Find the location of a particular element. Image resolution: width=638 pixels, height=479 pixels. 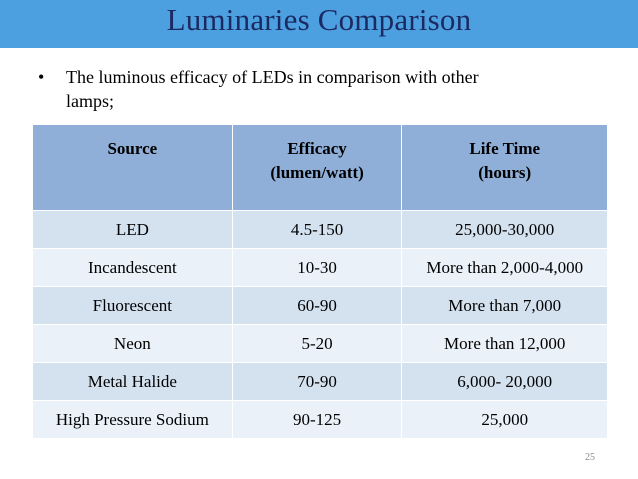

header-efficacy: Efficacy (lumen/watt) is located at coordinates (317, 167).